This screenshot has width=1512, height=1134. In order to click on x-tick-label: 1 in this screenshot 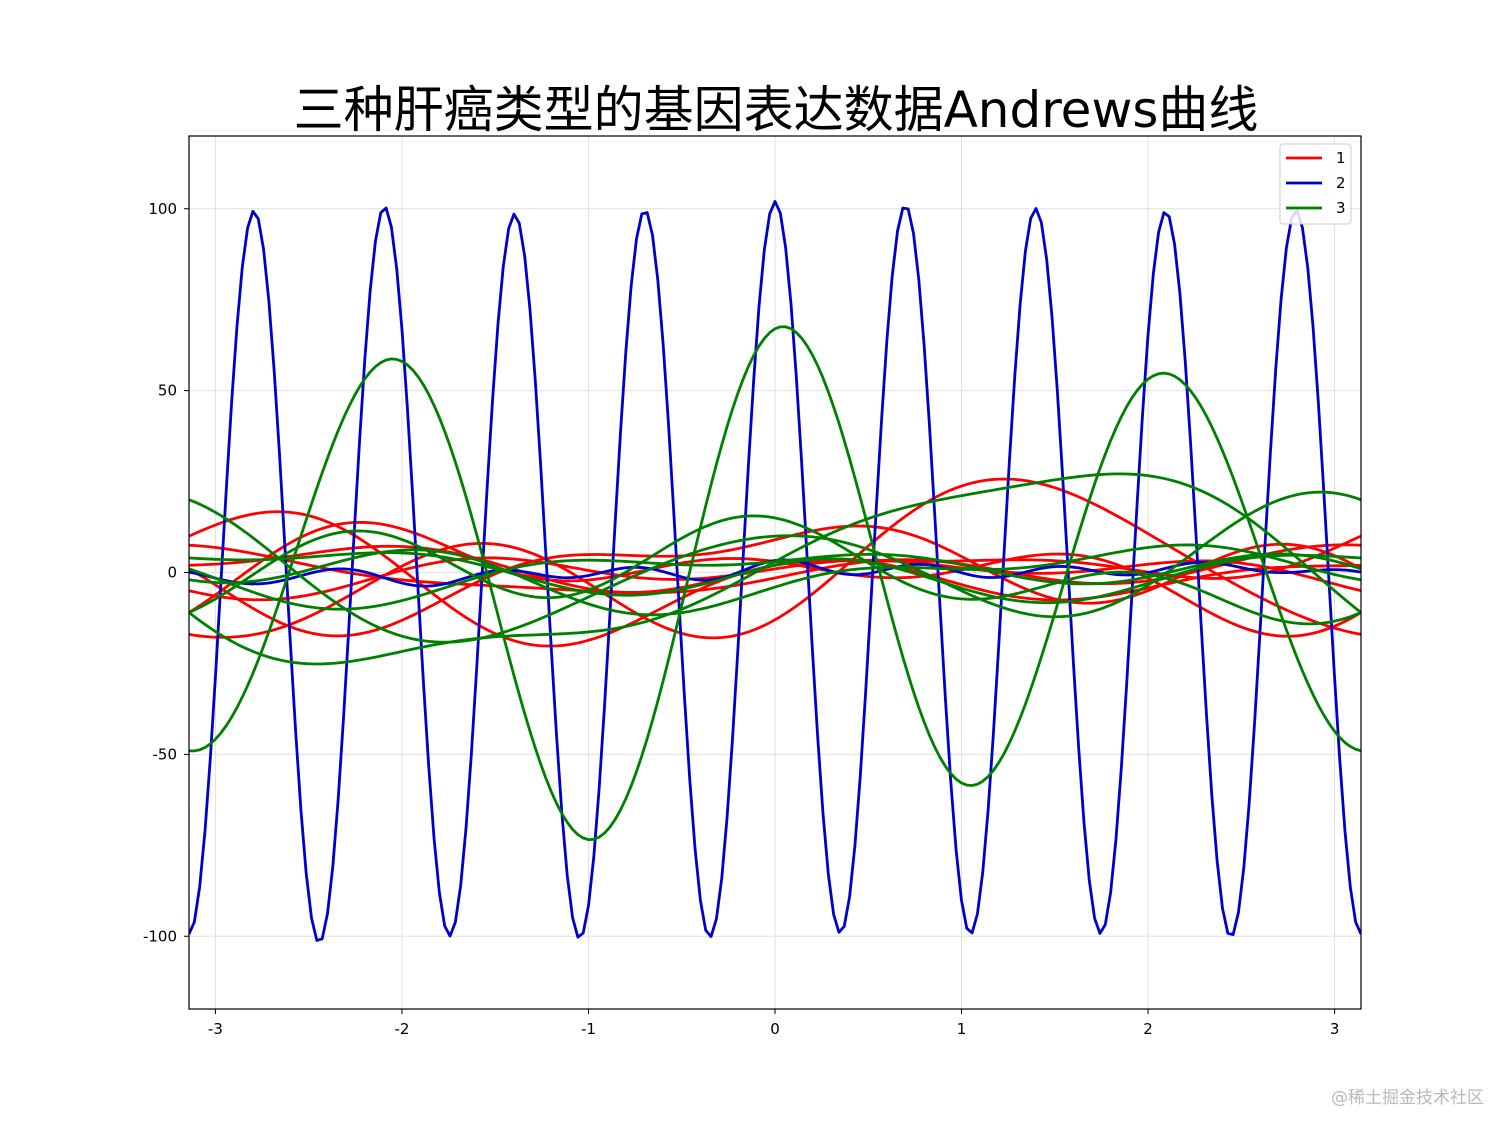, I will do `click(962, 1029)`.